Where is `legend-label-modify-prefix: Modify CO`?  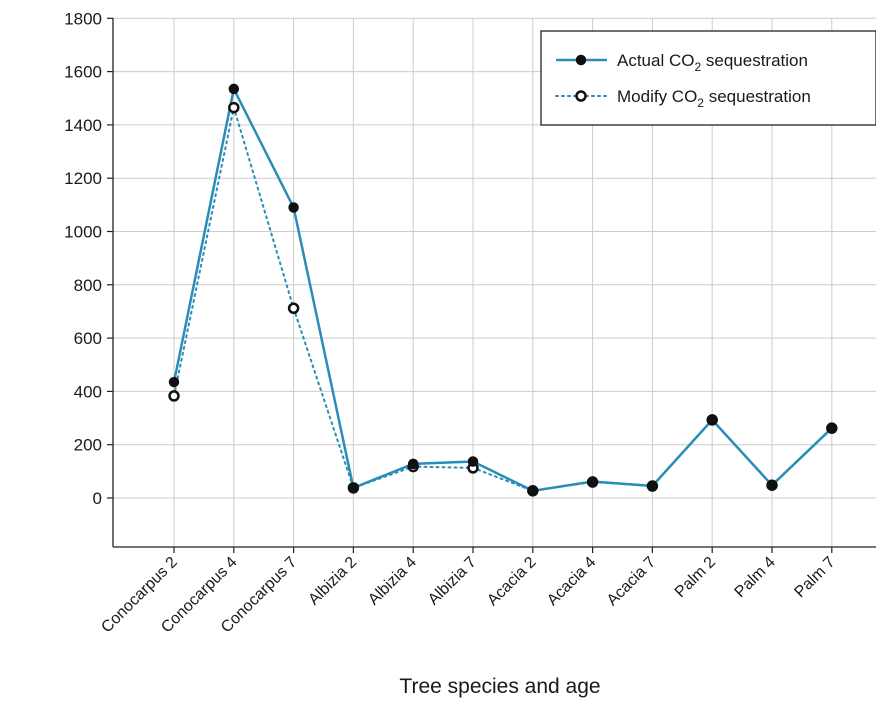
legend-label-modify-prefix: Modify CO is located at coordinates (657, 96).